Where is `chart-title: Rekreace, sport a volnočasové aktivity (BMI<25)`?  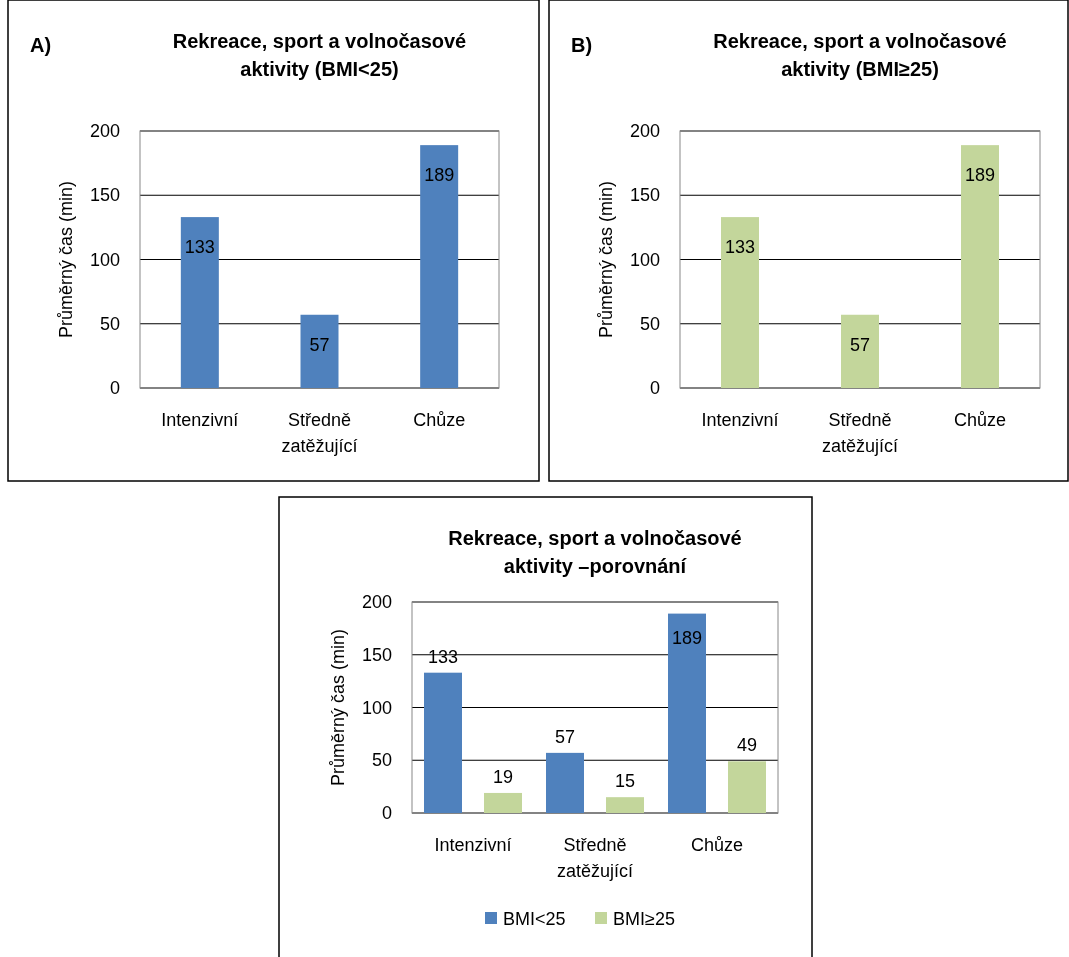
chart-title: Rekreace, sport a volnočasové aktivity (BMI<25) is located at coordinates (319, 55).